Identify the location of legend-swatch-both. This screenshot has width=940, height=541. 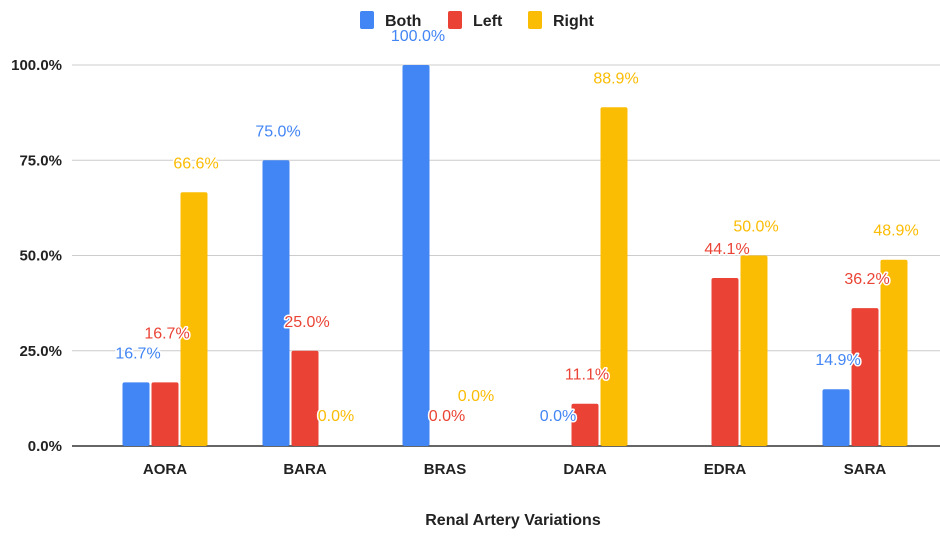
(367, 20).